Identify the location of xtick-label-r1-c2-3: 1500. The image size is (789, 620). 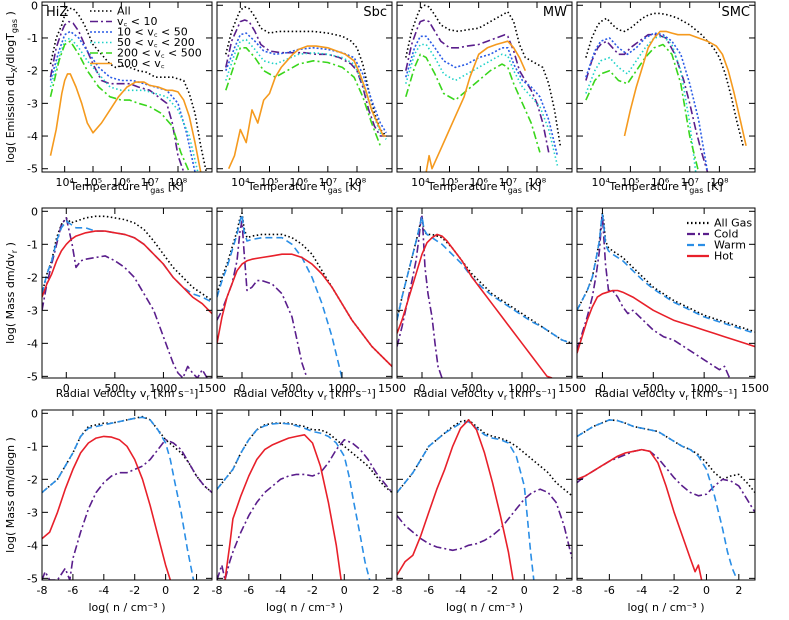
(572, 388).